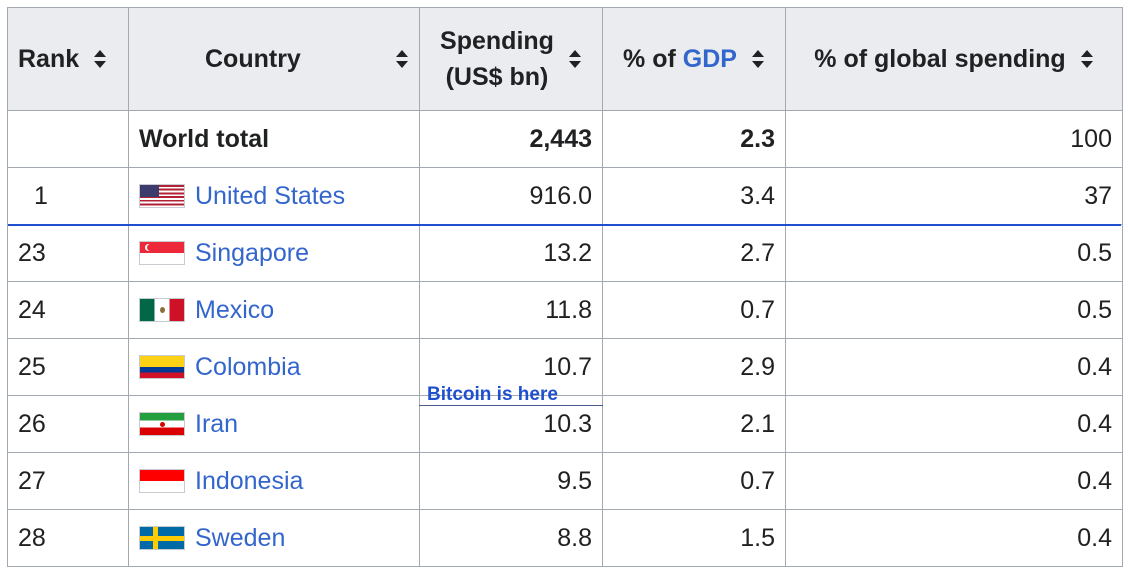 This screenshot has height=573, width=1128. What do you see at coordinates (162, 481) in the screenshot?
I see `flag-id-icon` at bounding box center [162, 481].